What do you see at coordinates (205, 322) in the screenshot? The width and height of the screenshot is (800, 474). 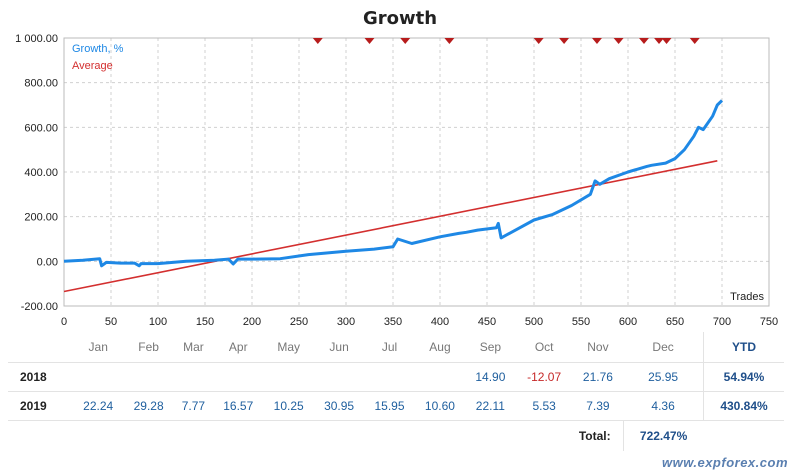 I see `x-tick-label: 150` at bounding box center [205, 322].